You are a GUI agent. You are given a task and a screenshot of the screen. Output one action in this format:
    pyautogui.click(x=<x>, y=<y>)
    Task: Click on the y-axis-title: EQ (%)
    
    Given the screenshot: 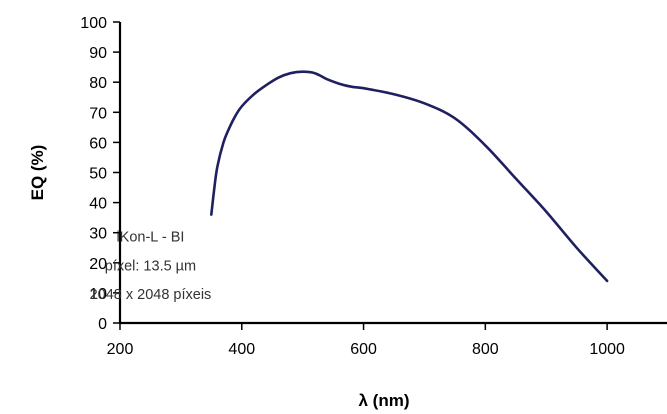 What is the action you would take?
    pyautogui.click(x=37, y=173)
    